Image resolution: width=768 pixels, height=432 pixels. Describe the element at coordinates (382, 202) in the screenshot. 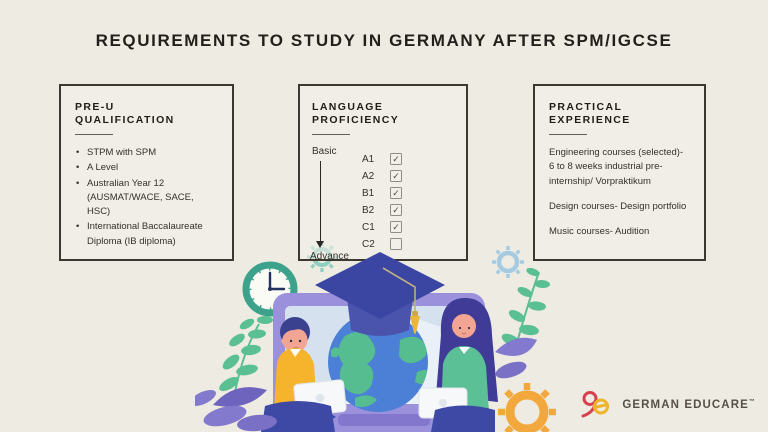

I see `level-list: A1 ✓ A2 ✓ B1 ✓ B2 ✓ C1 ✓` at that location.